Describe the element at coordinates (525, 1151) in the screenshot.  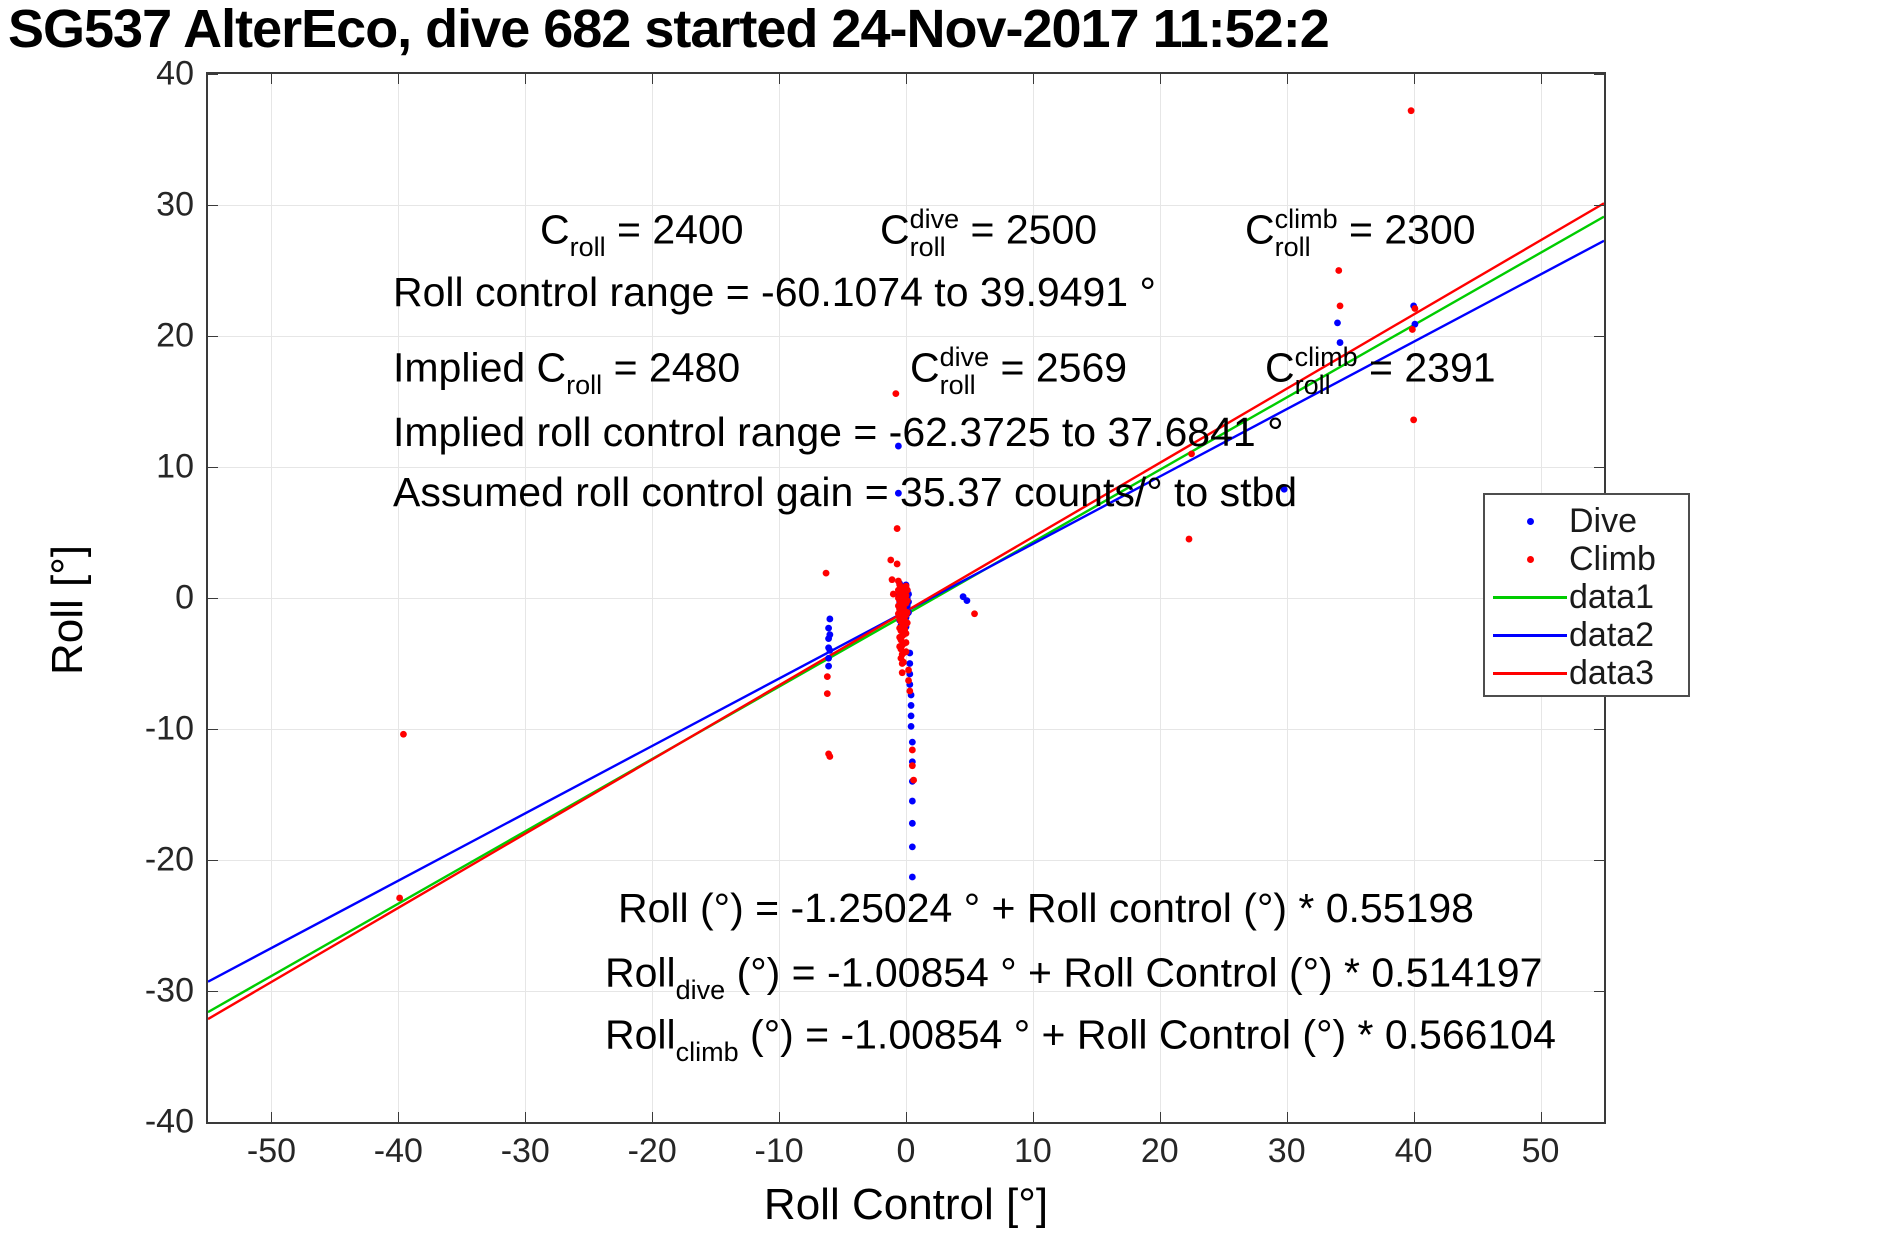
I see `x-tick-label: -30` at that location.